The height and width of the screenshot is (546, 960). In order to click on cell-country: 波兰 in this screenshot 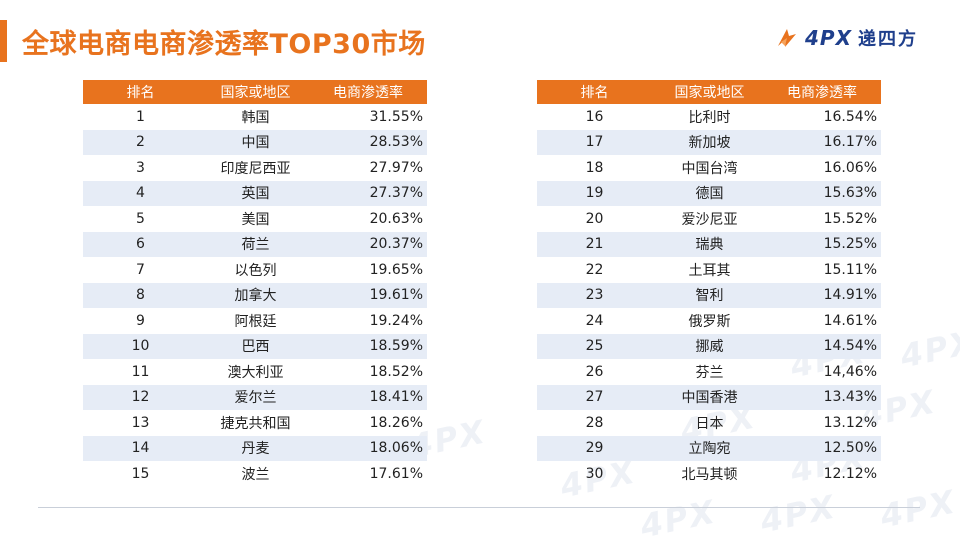, I will do `click(255, 474)`.